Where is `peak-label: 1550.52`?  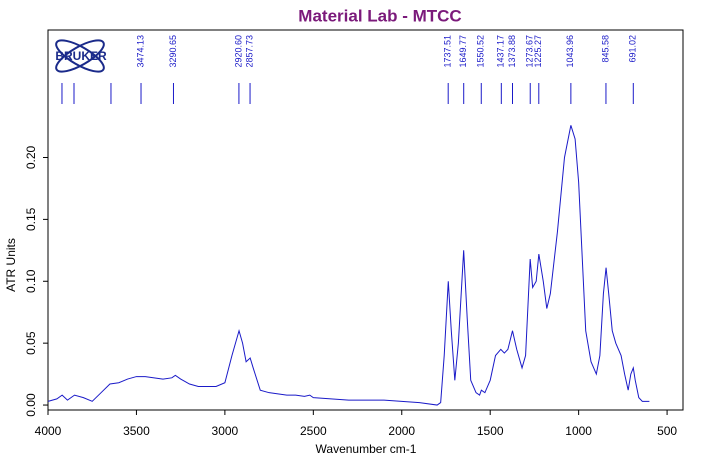 peak-label: 1550.52 is located at coordinates (481, 51).